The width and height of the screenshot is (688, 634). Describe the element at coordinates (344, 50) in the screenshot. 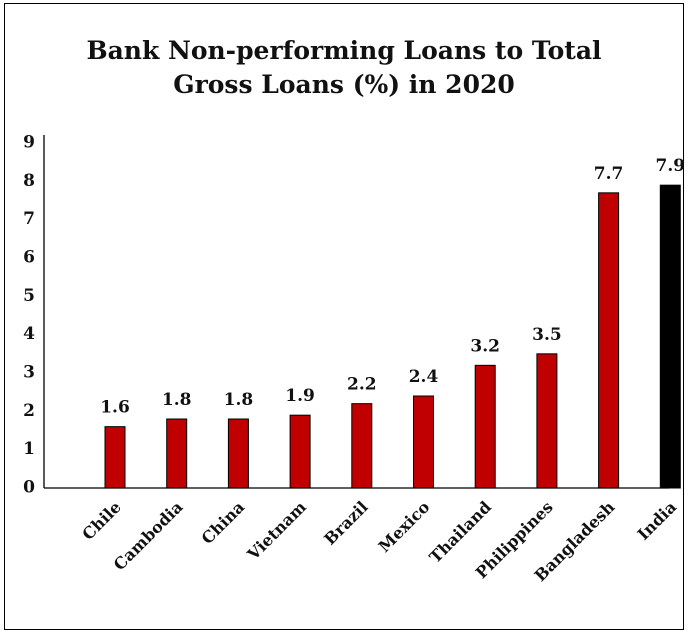

I see `chart-title-line-1: Bank Non-performing Loans to Total` at that location.